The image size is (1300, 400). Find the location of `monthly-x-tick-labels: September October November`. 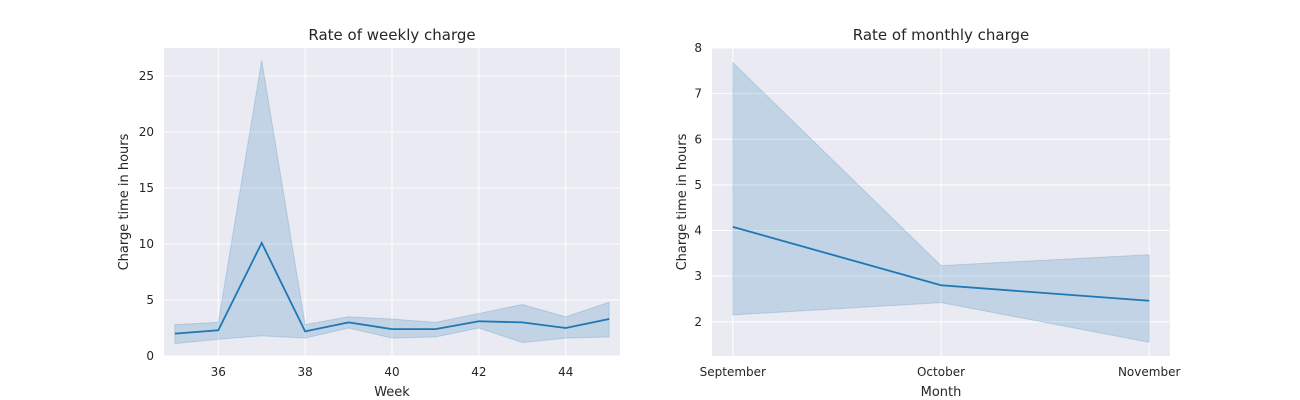

monthly-x-tick-labels: September October November is located at coordinates (940, 372).